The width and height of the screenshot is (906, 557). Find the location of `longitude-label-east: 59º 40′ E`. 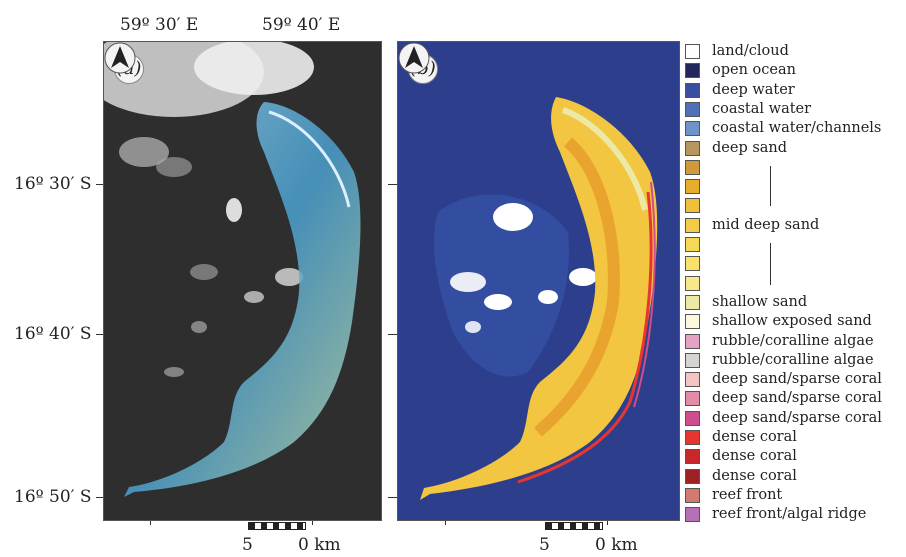

longitude-label-east: 59º 40′ E is located at coordinates (301, 25).